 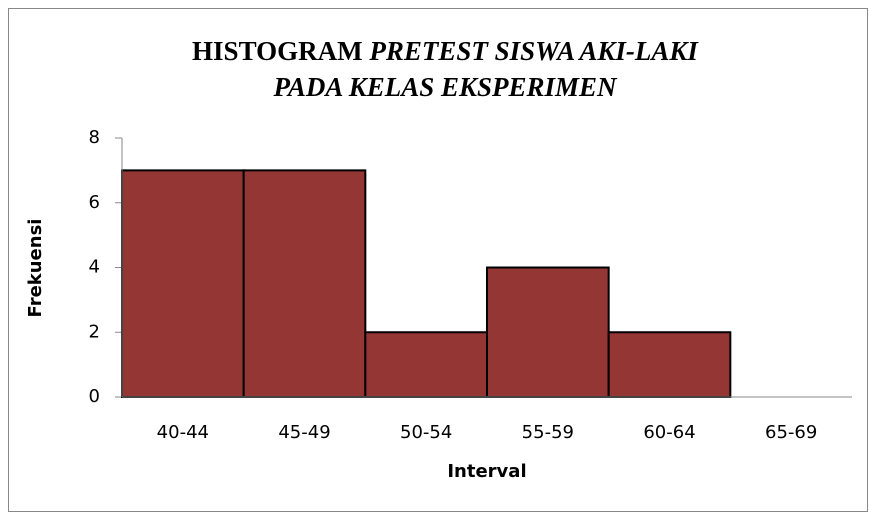 I want to click on y-tick-label: 4, so click(x=94, y=267).